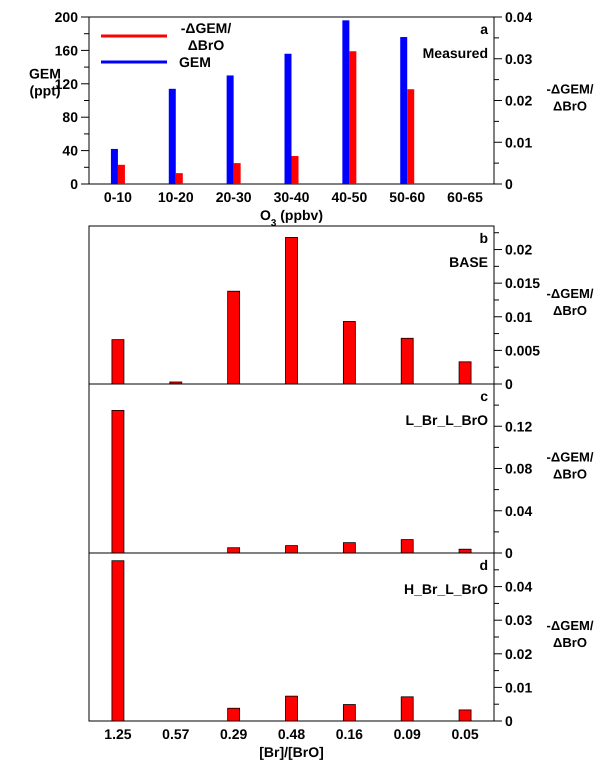  Describe the element at coordinates (66, 50) in the screenshot. I see `y-tick-label: 160` at that location.